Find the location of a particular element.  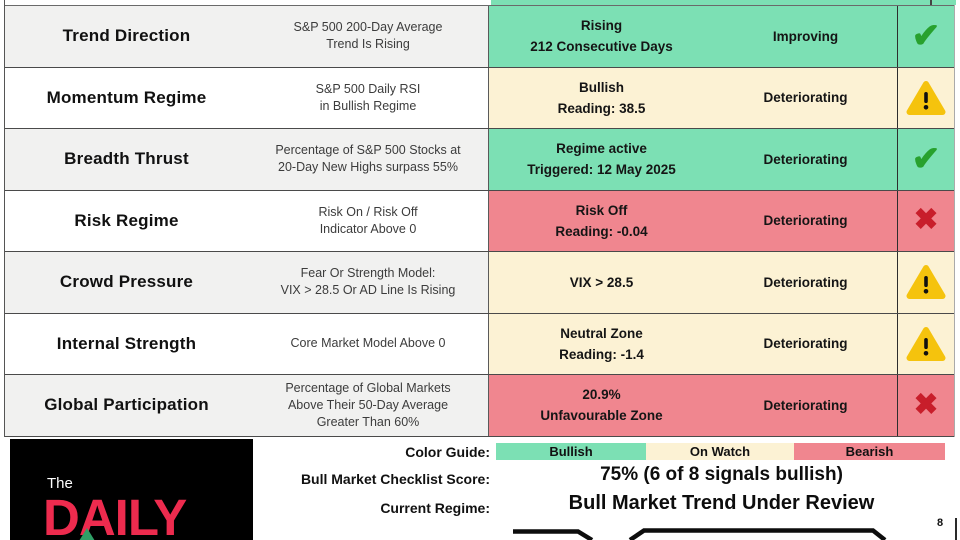

status-band: 20.9% Unfavourable Zone Deteriorating ✖ is located at coordinates (721, 405).